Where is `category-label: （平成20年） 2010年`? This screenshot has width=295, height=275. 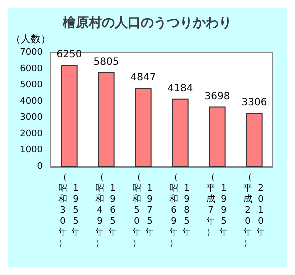 category-label: （平成20年） 2010年 is located at coordinates (255, 211).